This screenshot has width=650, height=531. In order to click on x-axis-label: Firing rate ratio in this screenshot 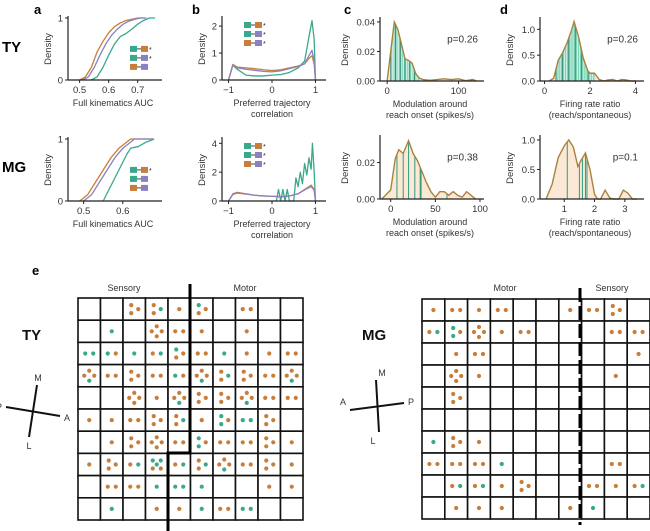, I will do `click(590, 222)`.